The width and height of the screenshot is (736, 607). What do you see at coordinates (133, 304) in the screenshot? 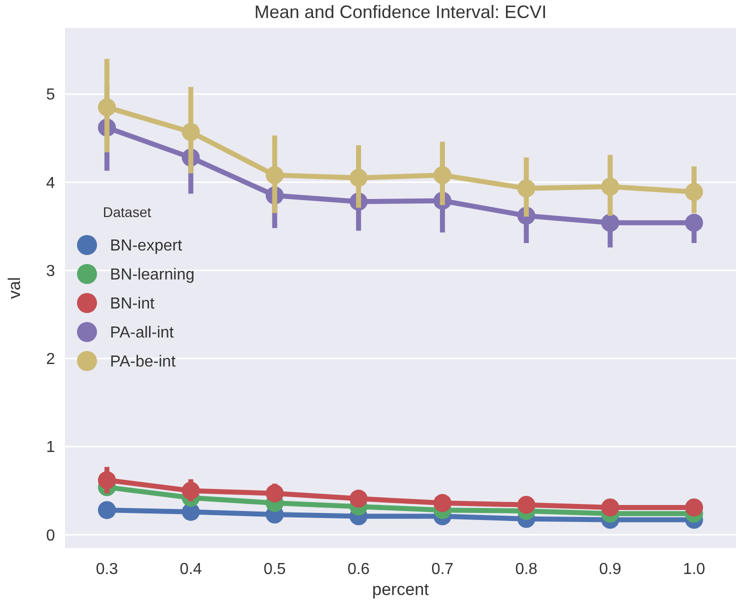
I see `legend-label: BN-int` at bounding box center [133, 304].